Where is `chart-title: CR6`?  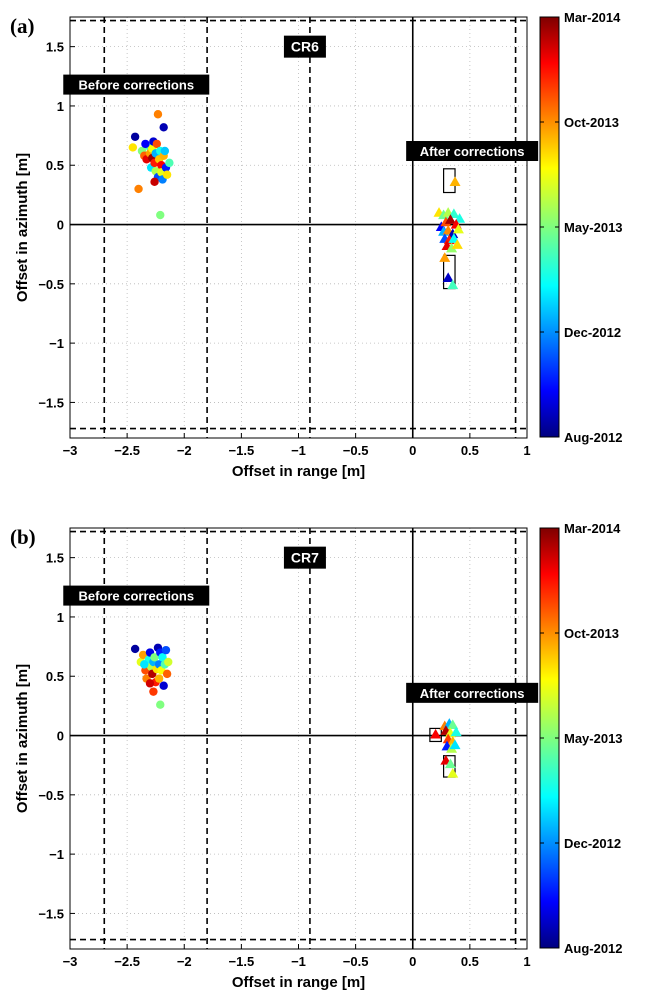
chart-title: CR6 is located at coordinates (305, 47).